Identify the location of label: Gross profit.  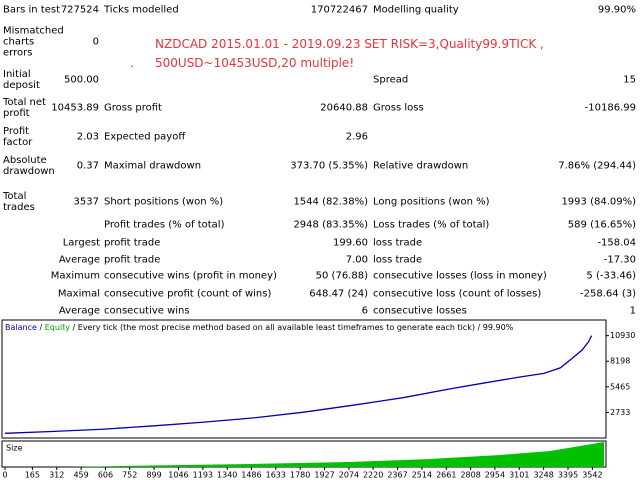
(133, 108).